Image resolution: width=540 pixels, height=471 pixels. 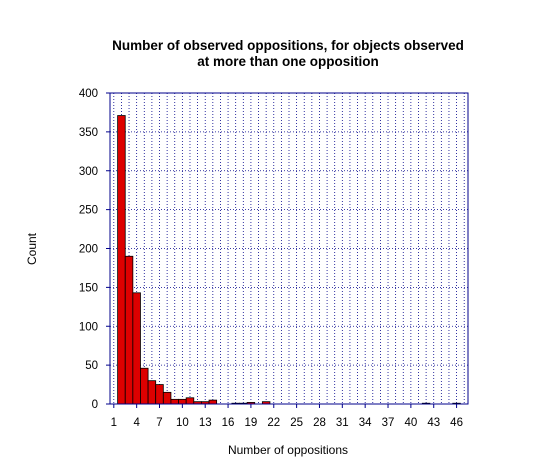 I want to click on x-tick-label-13: 13, so click(x=205, y=423).